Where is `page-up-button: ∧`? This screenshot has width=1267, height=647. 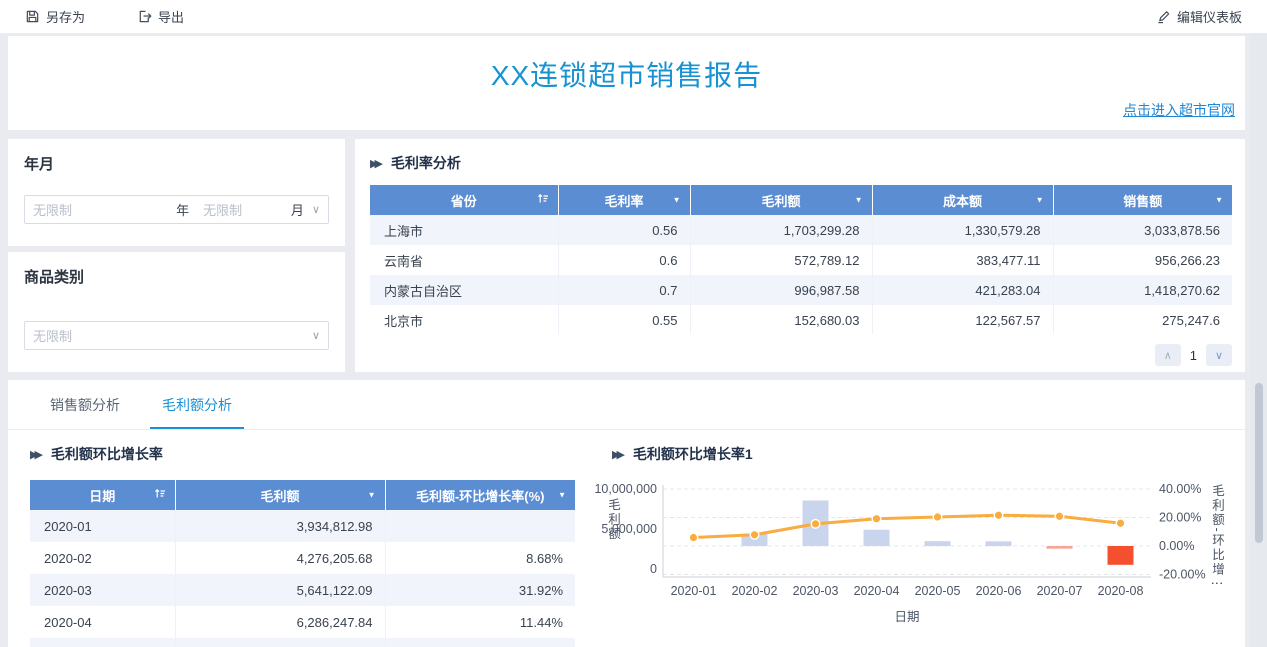
page-up-button: ∧ is located at coordinates (1167, 355).